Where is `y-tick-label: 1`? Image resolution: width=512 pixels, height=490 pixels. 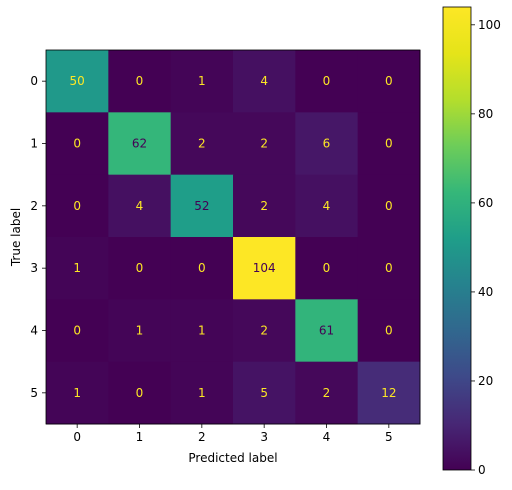
y-tick-label: 1 is located at coordinates (34, 144).